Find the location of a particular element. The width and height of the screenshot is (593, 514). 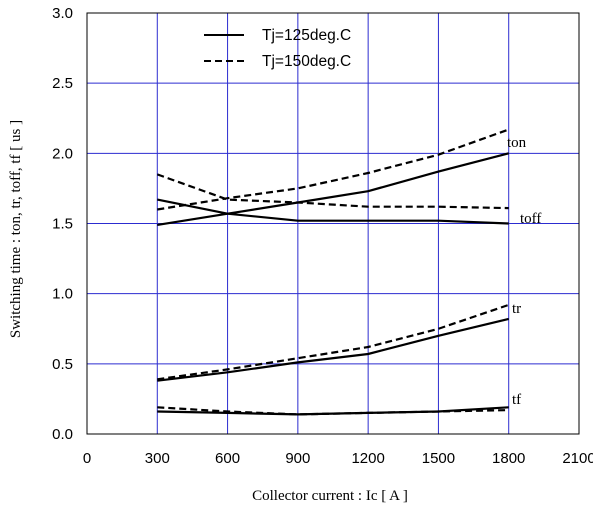

series-line-toff-150c is located at coordinates (332, 191).